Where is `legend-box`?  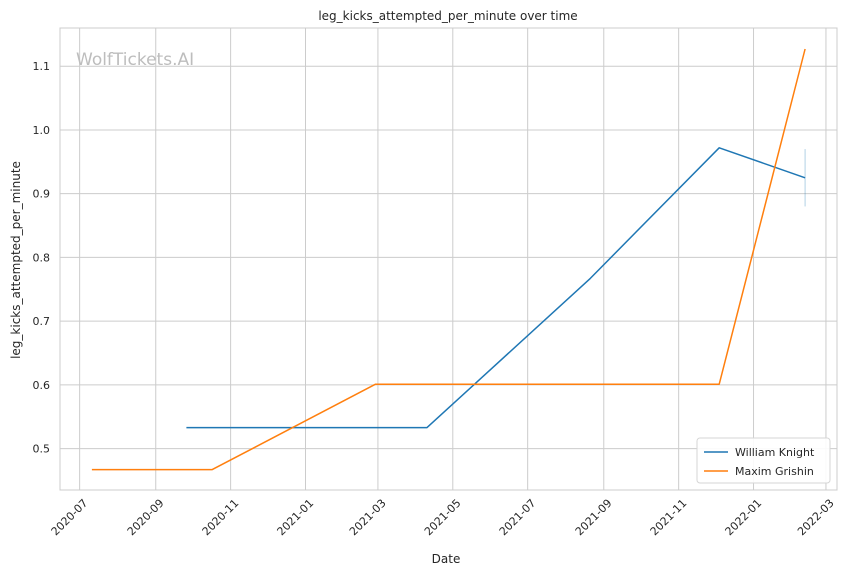
legend-box is located at coordinates (763, 460).